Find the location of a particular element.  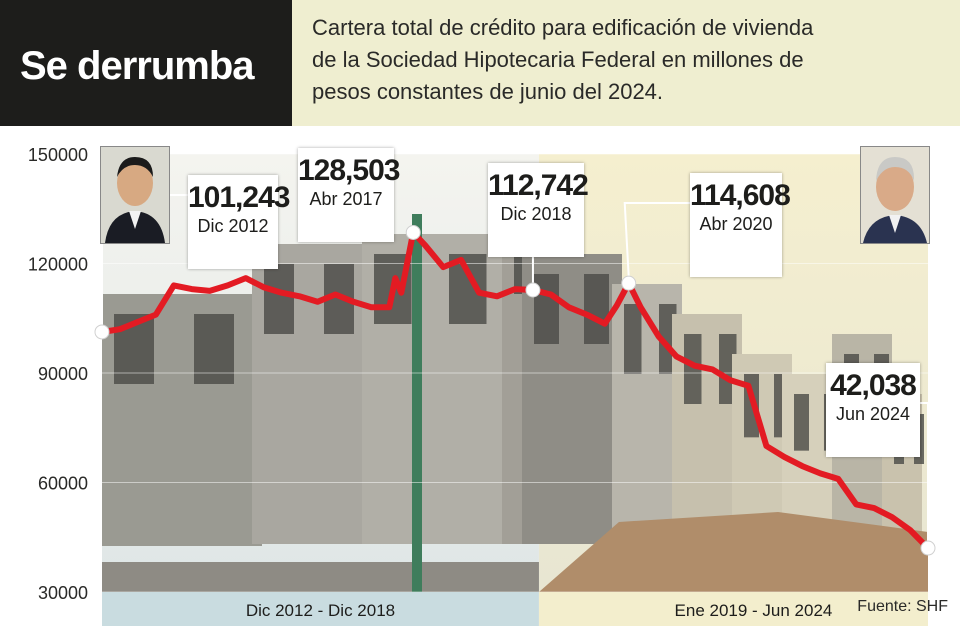

annotation-date: Jun 2024 is located at coordinates (873, 414).